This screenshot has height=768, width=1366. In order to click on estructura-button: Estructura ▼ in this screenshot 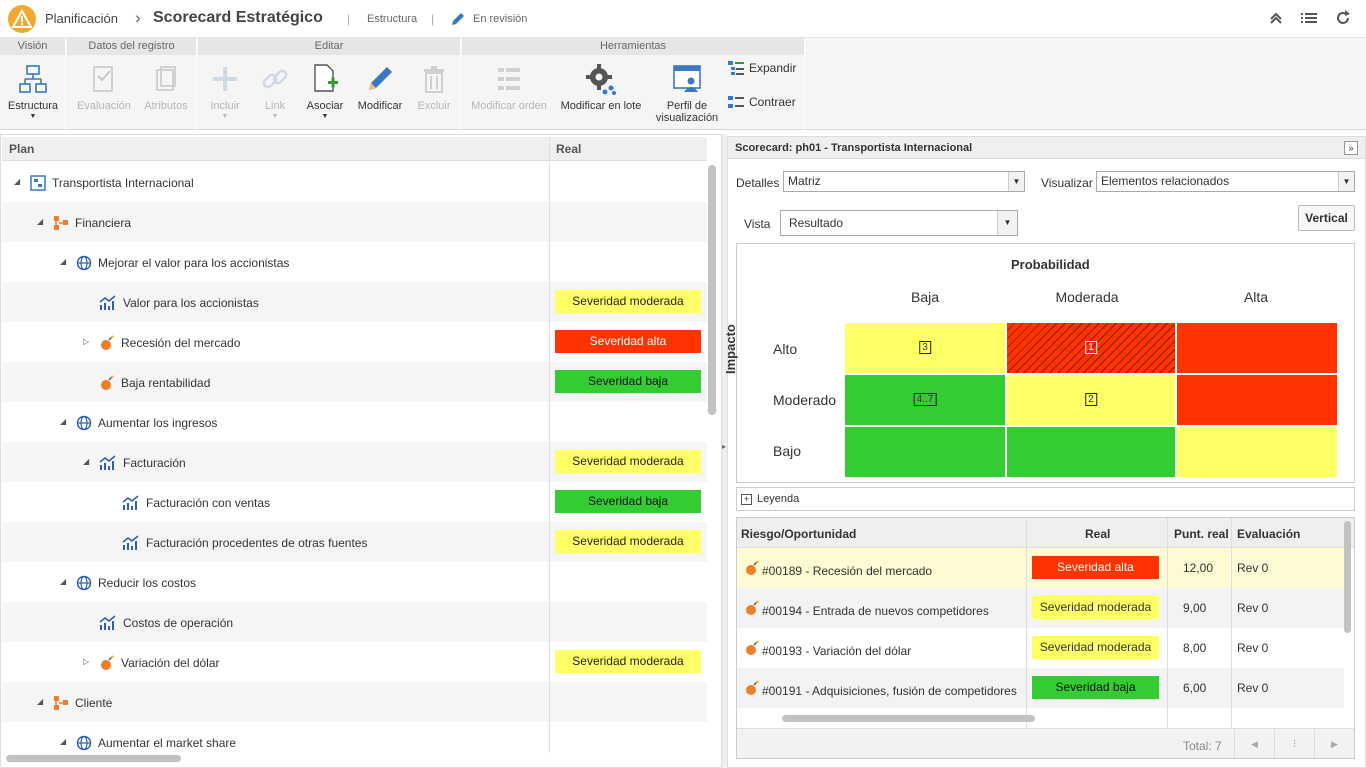, I will do `click(33, 89)`.